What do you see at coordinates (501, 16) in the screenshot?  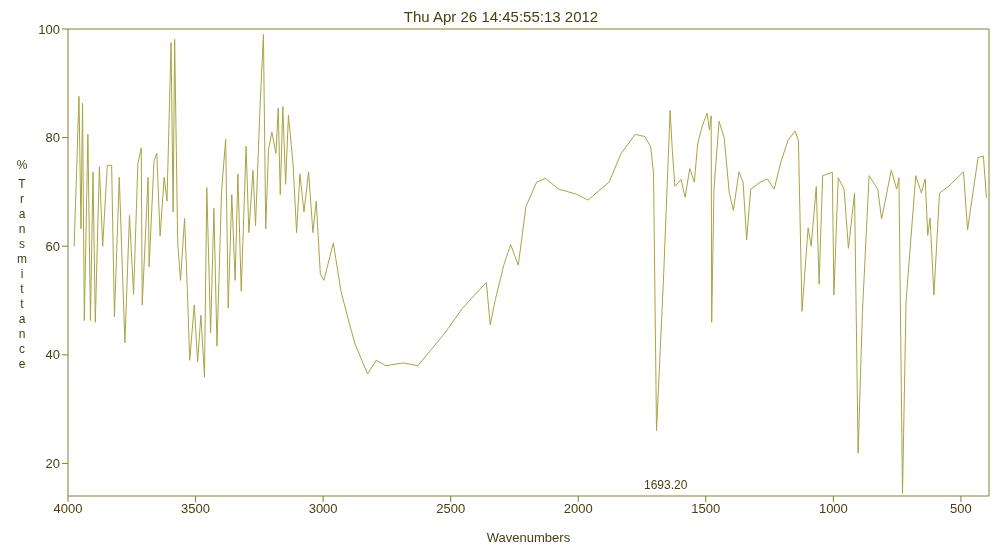 I see `chart-title: Thu Apr 26 14:45:55:13 2012` at bounding box center [501, 16].